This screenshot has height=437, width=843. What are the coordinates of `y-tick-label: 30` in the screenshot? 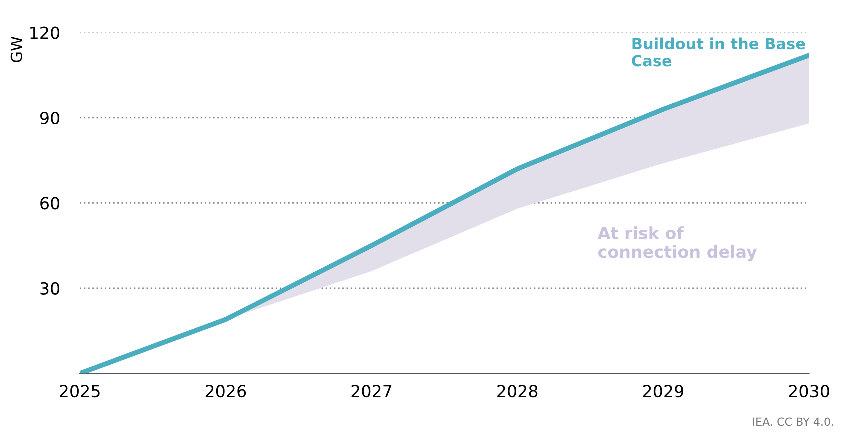 It's located at (50, 288).